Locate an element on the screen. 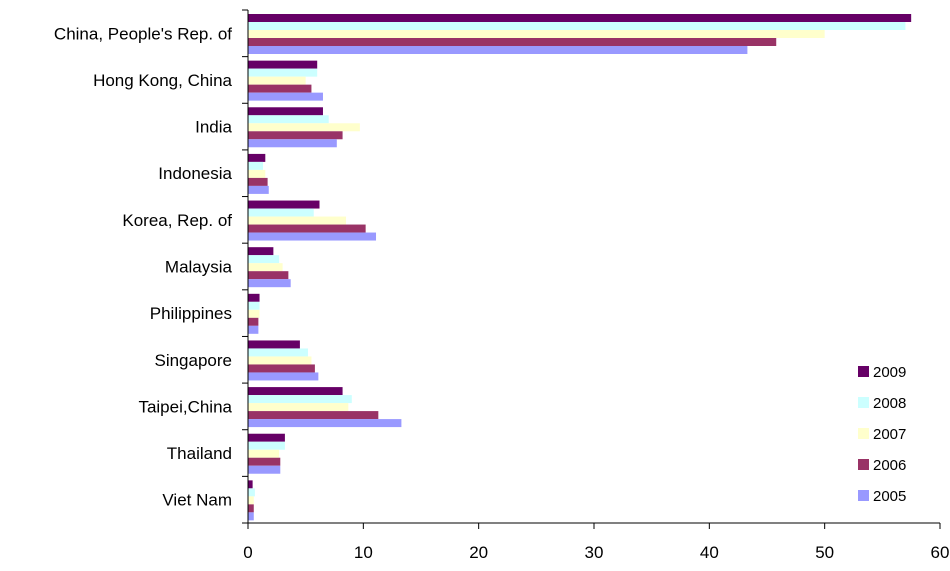 The height and width of the screenshot is (571, 950). x-tick-label-50: 50 is located at coordinates (824, 552).